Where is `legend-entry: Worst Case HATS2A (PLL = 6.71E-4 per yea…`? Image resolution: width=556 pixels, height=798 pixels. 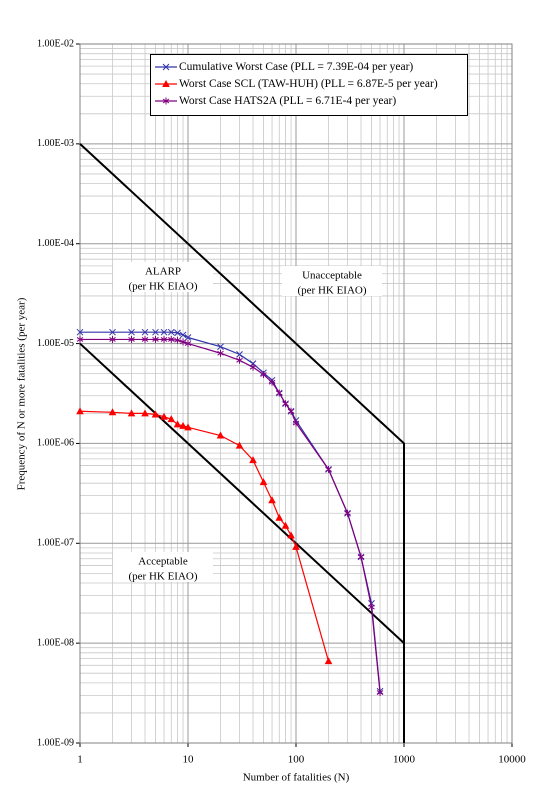 legend-entry: Worst Case HATS2A (PLL = 6.71E-4 per yea… is located at coordinates (308, 101).